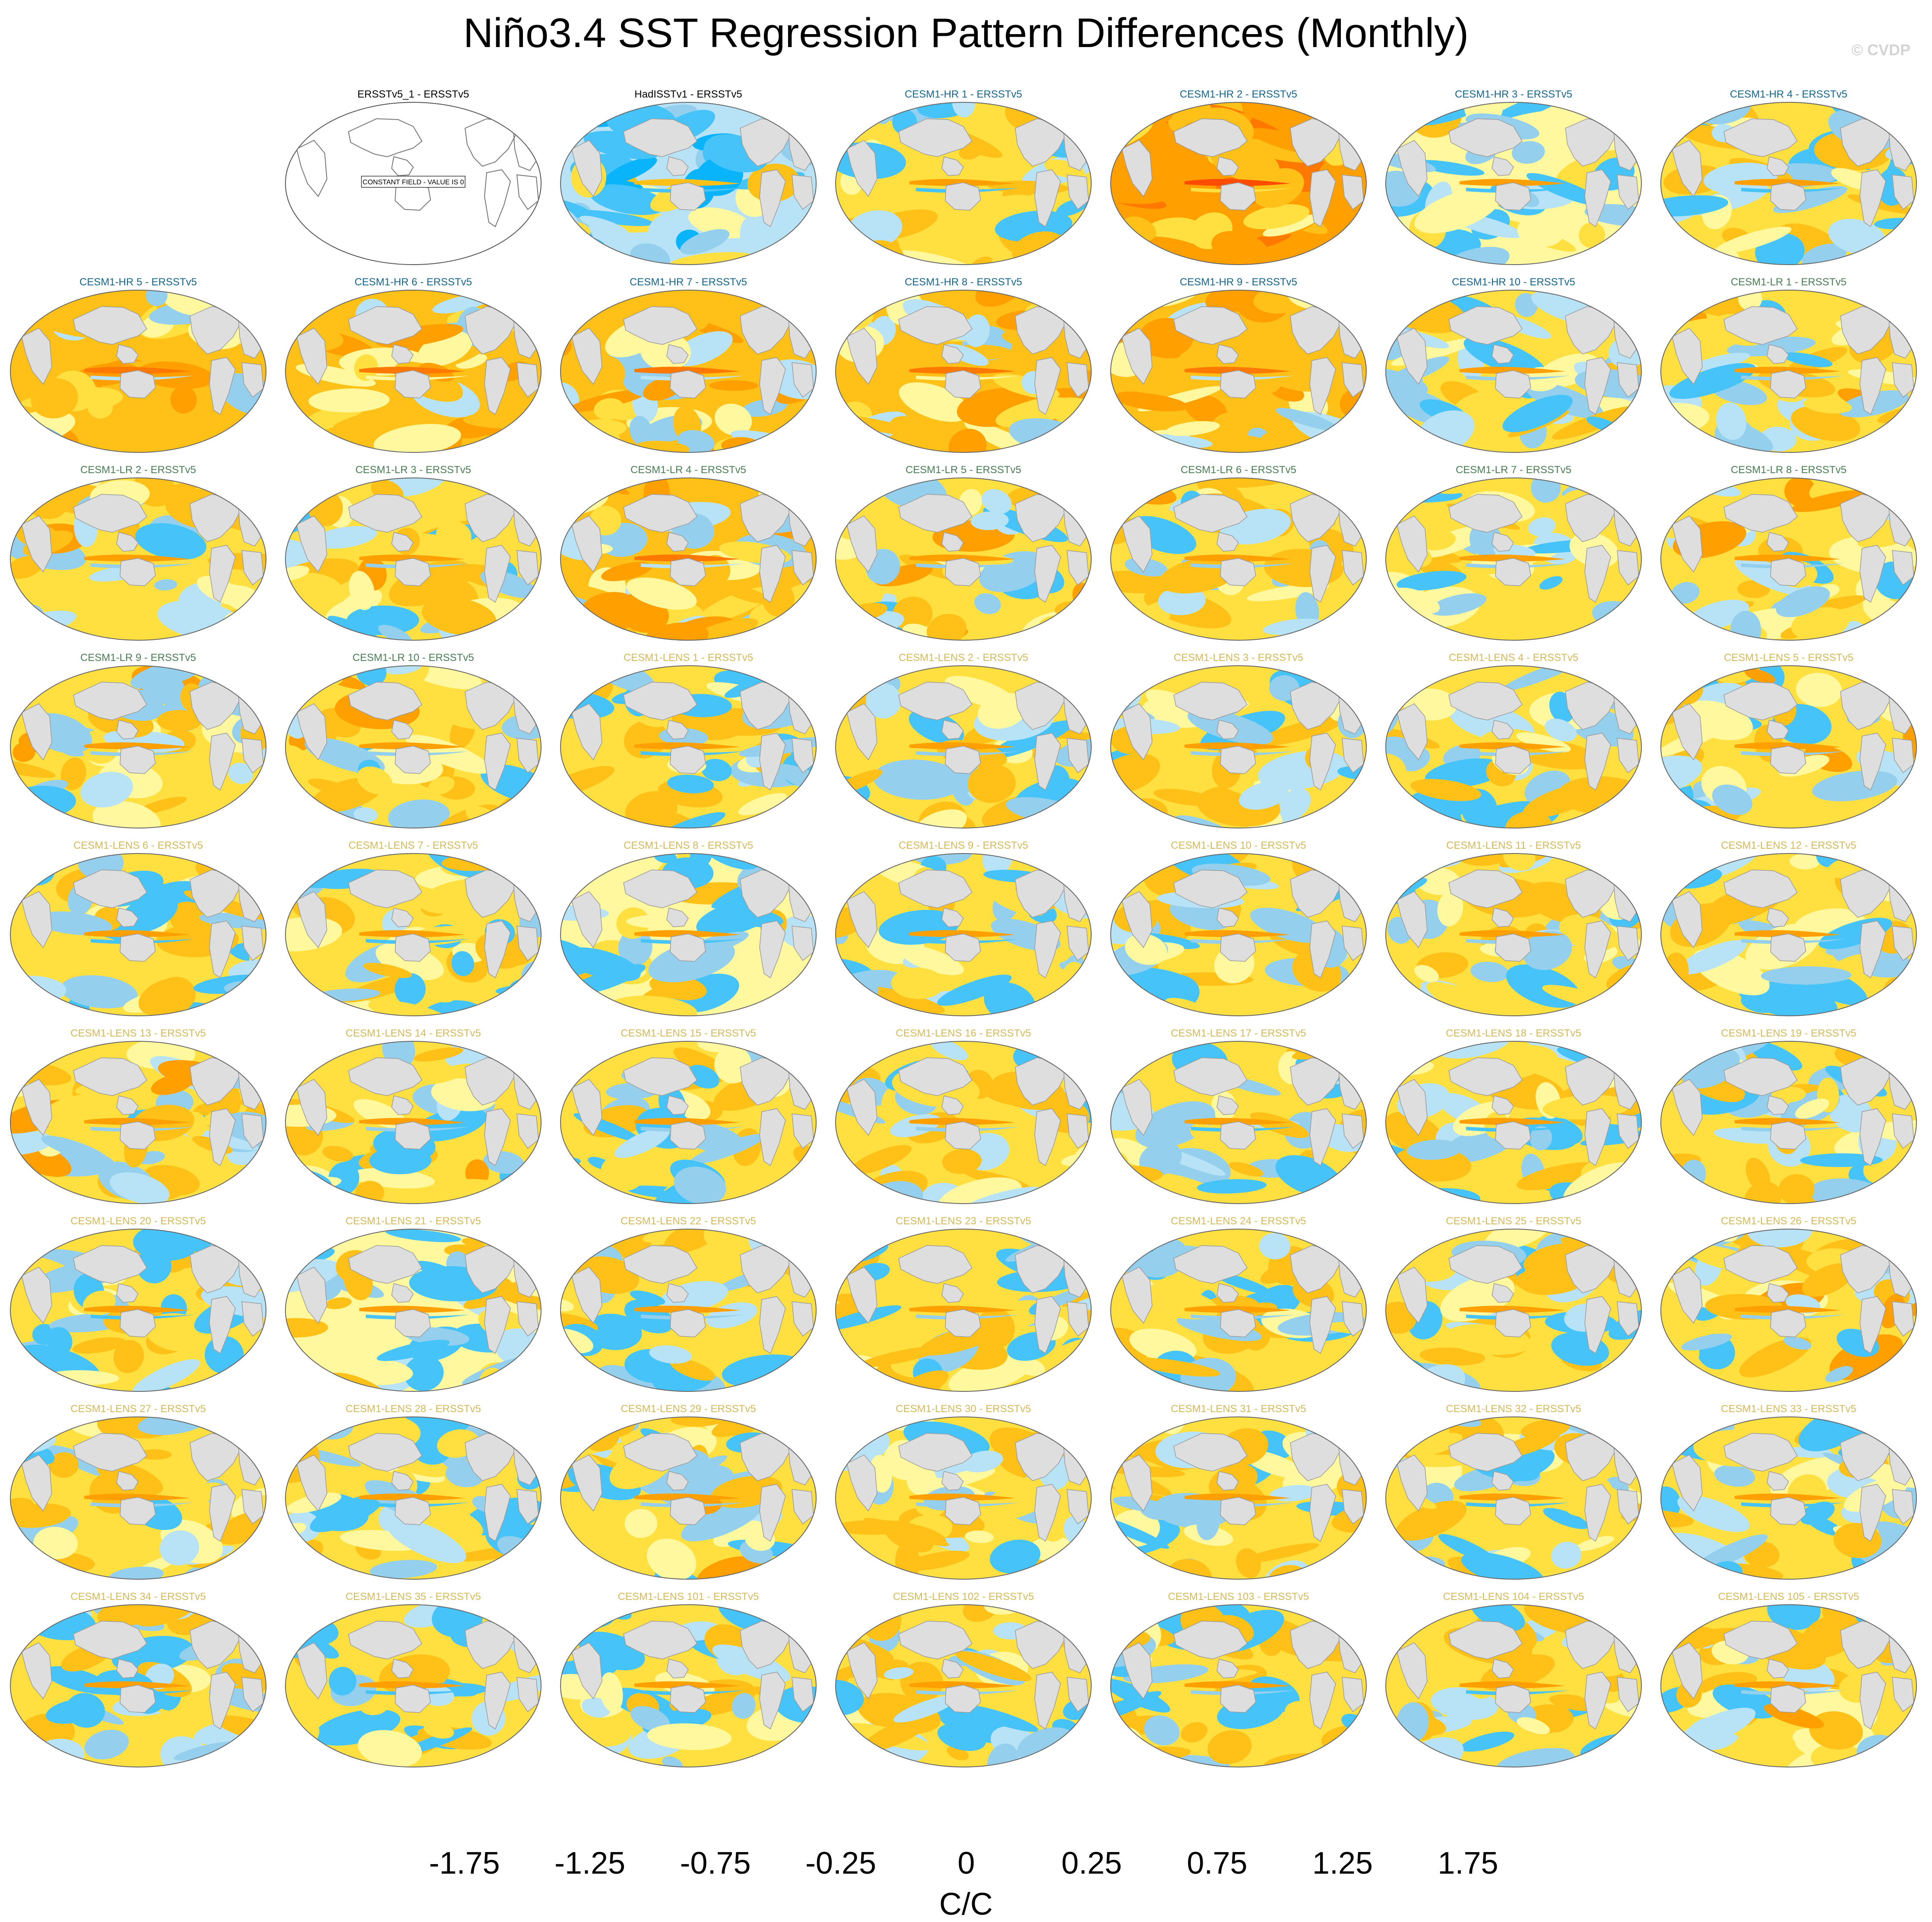 The height and width of the screenshot is (1922, 1932). What do you see at coordinates (139, 369) in the screenshot?
I see `map-panel: CESM1-HR 5 - ERSSTv5` at bounding box center [139, 369].